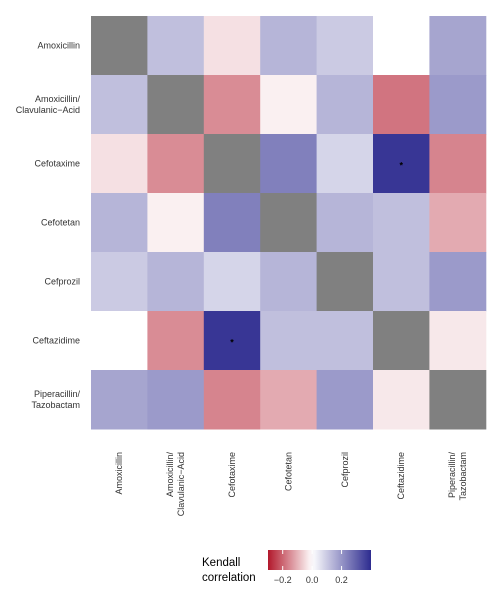  What do you see at coordinates (283, 580) in the screenshot?
I see `legend-tick-label: −0.2` at bounding box center [283, 580].